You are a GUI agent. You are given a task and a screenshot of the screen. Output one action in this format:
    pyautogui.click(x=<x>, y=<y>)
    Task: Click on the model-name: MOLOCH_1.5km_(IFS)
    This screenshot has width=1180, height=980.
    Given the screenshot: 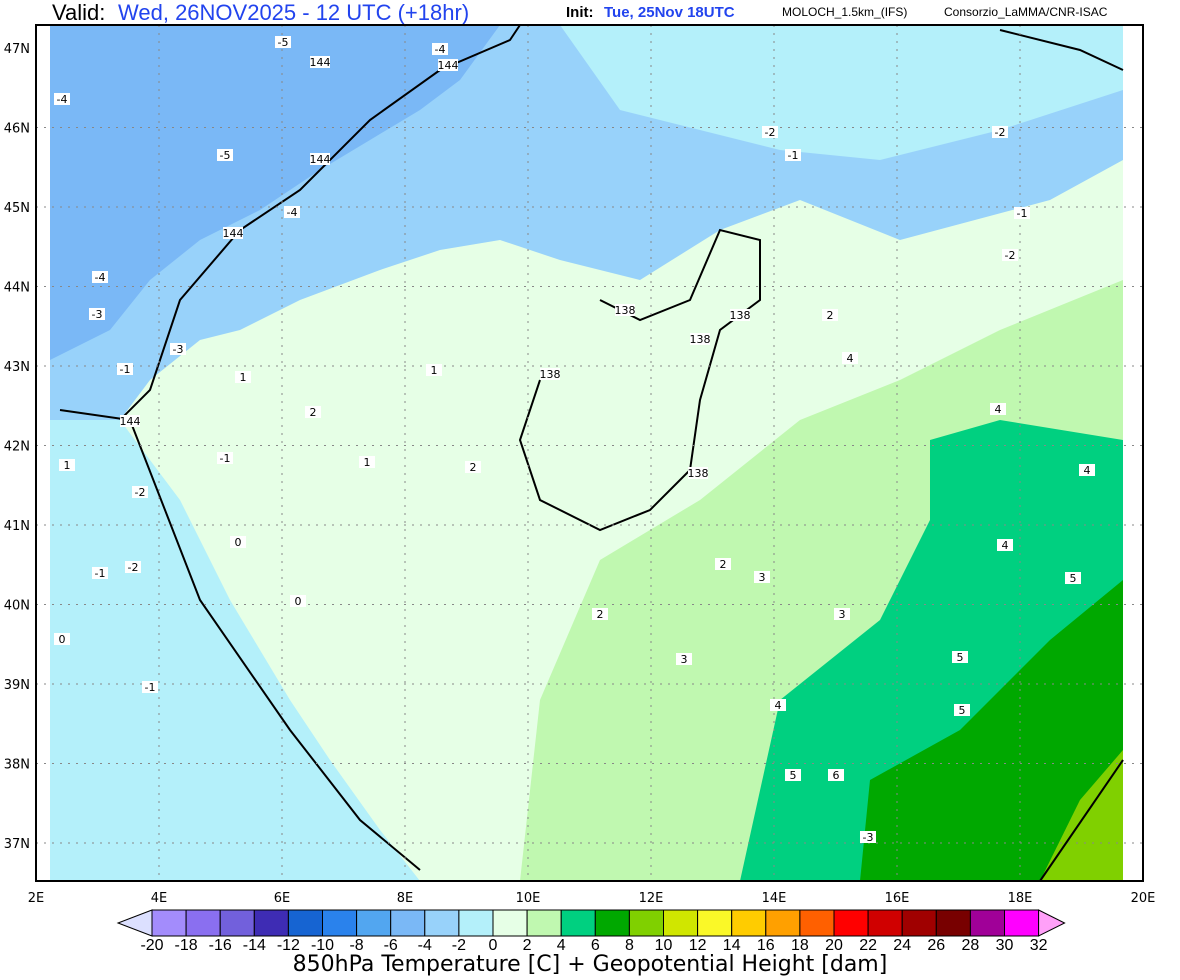 What is the action you would take?
    pyautogui.click(x=845, y=12)
    